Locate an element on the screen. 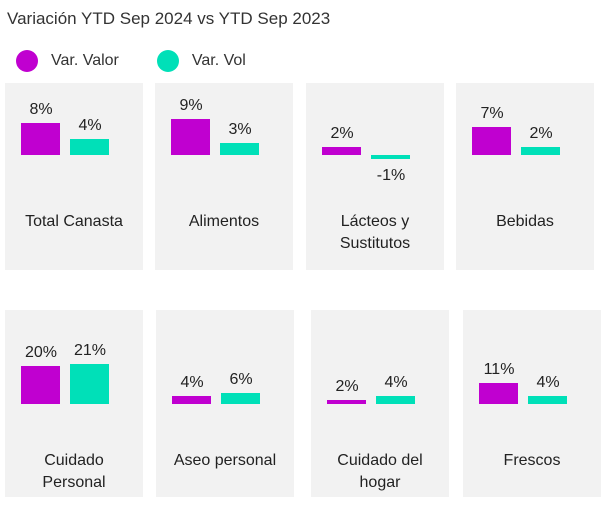 This screenshot has width=609, height=510. data-label-vol: 2% is located at coordinates (541, 133).